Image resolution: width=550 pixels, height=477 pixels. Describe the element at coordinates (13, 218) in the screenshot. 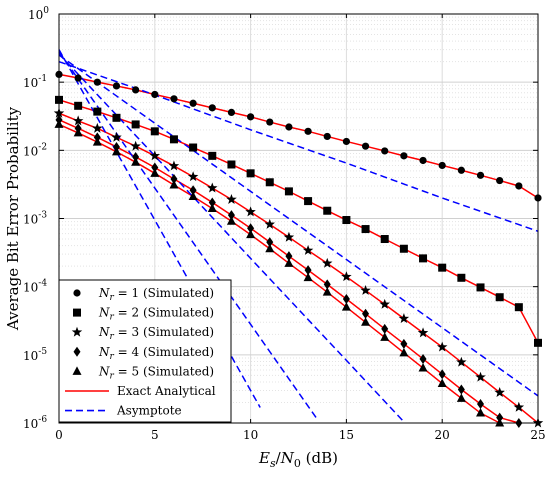

I see `y-axis-label: Average Bit Error Probability` at that location.